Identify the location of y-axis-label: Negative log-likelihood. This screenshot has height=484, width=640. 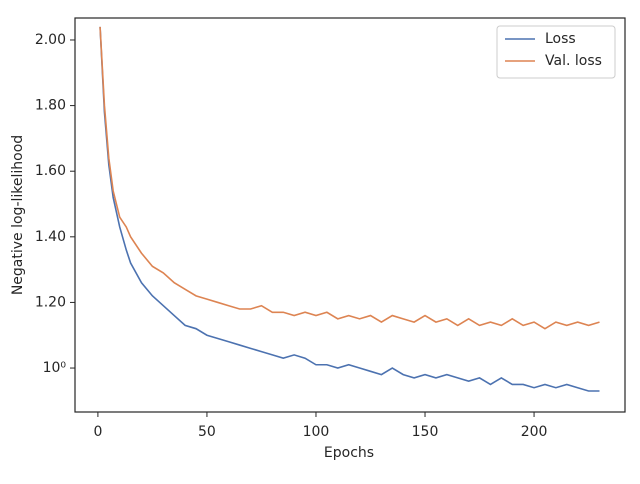
(18, 215).